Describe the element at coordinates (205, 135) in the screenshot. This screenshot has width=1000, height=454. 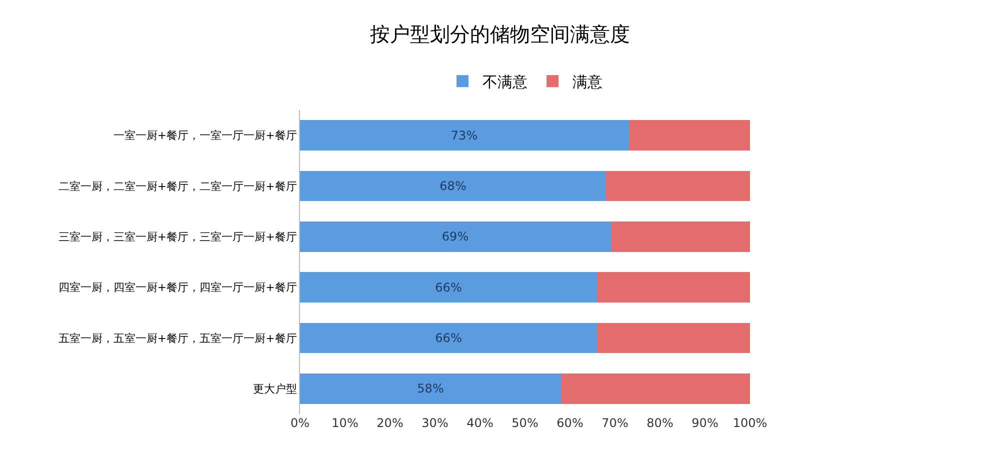
I see `y-tick-label: 一室一厨+餐厅，一室一厅一厨+餐厅` at that location.